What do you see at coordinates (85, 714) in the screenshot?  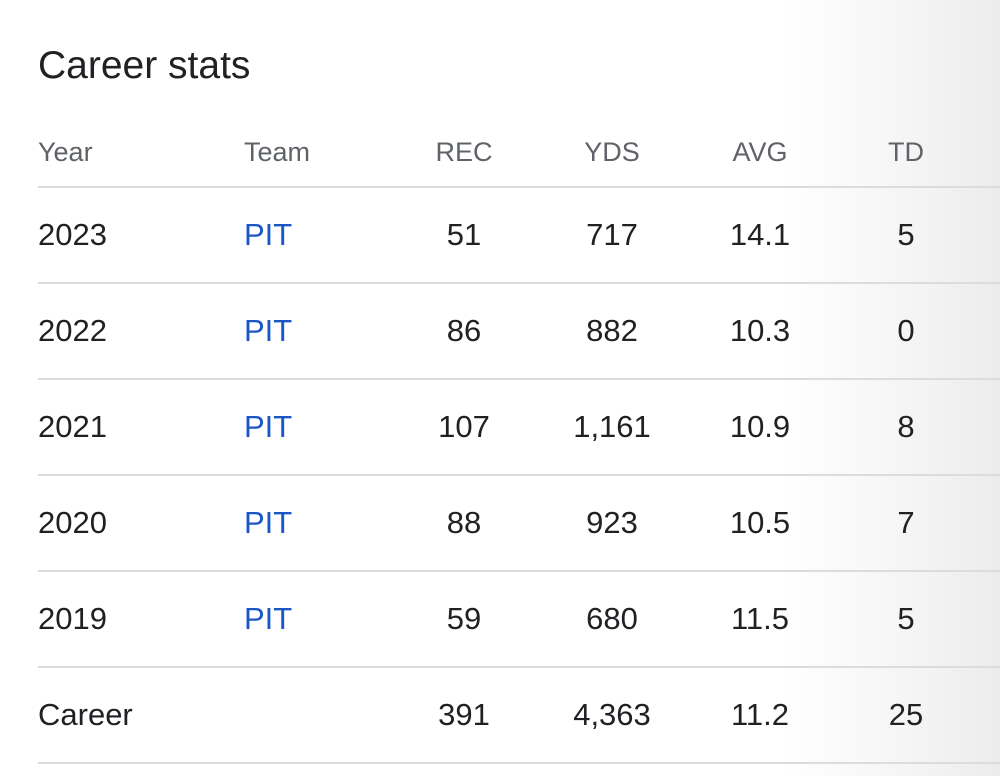 I see `career-label: Career` at bounding box center [85, 714].